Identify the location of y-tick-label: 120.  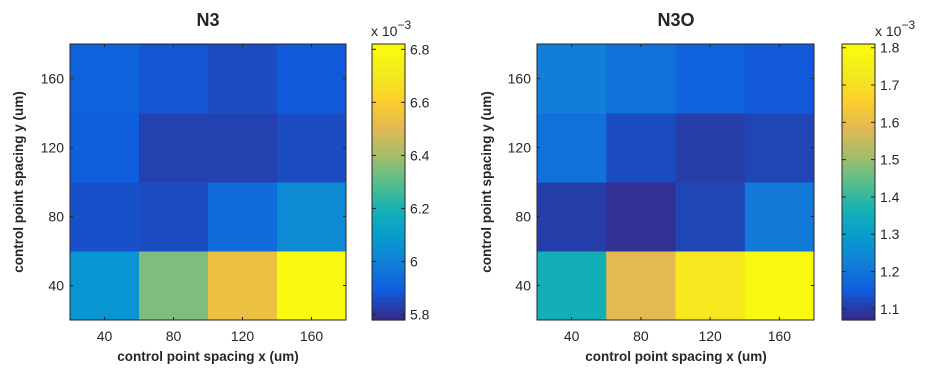
(53, 148).